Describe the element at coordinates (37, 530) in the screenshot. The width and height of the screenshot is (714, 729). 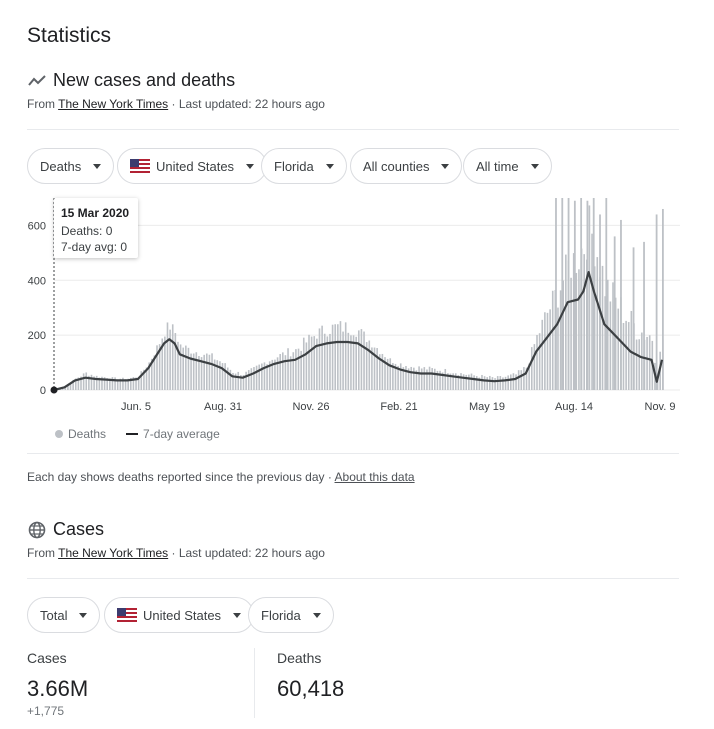
I see `globe-icon` at that location.